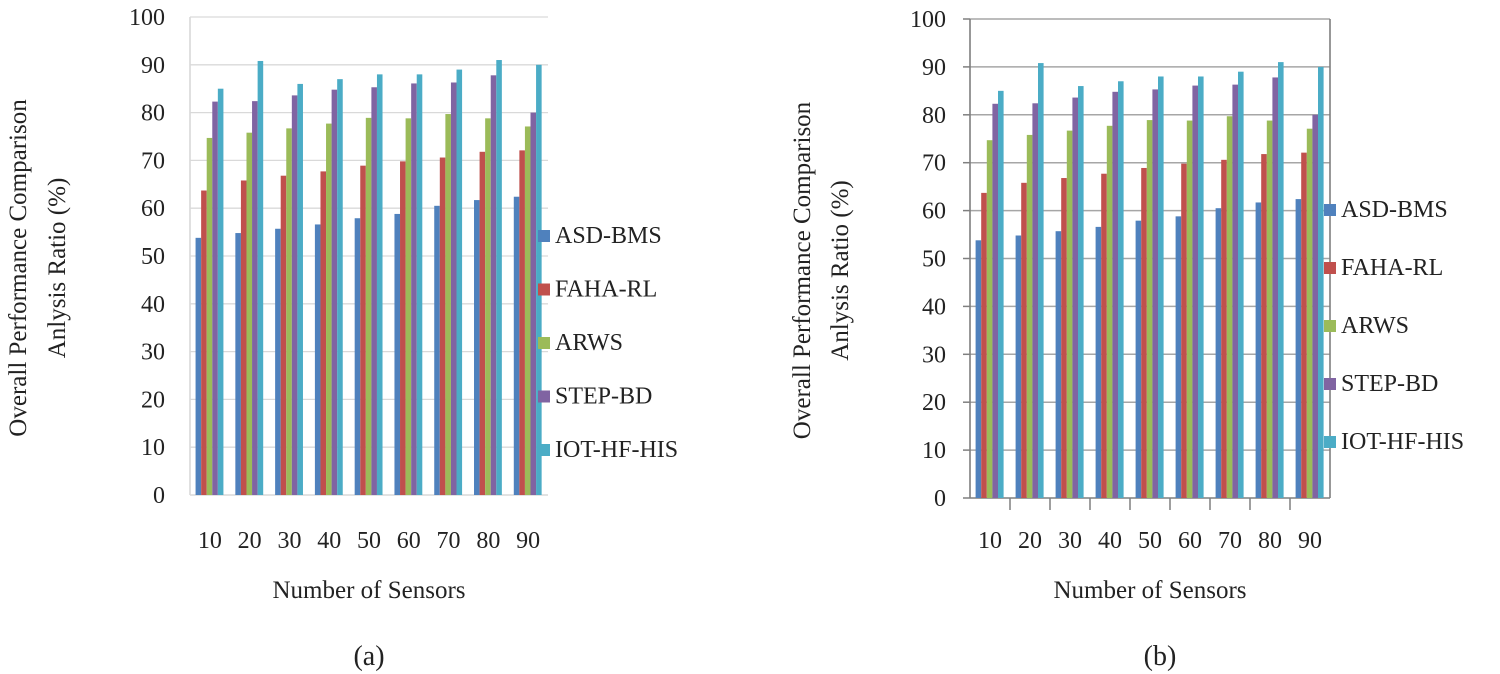 Image resolution: width=1500 pixels, height=674 pixels. What do you see at coordinates (153, 305) in the screenshot?
I see `y-tick-label: 40` at bounding box center [153, 305].